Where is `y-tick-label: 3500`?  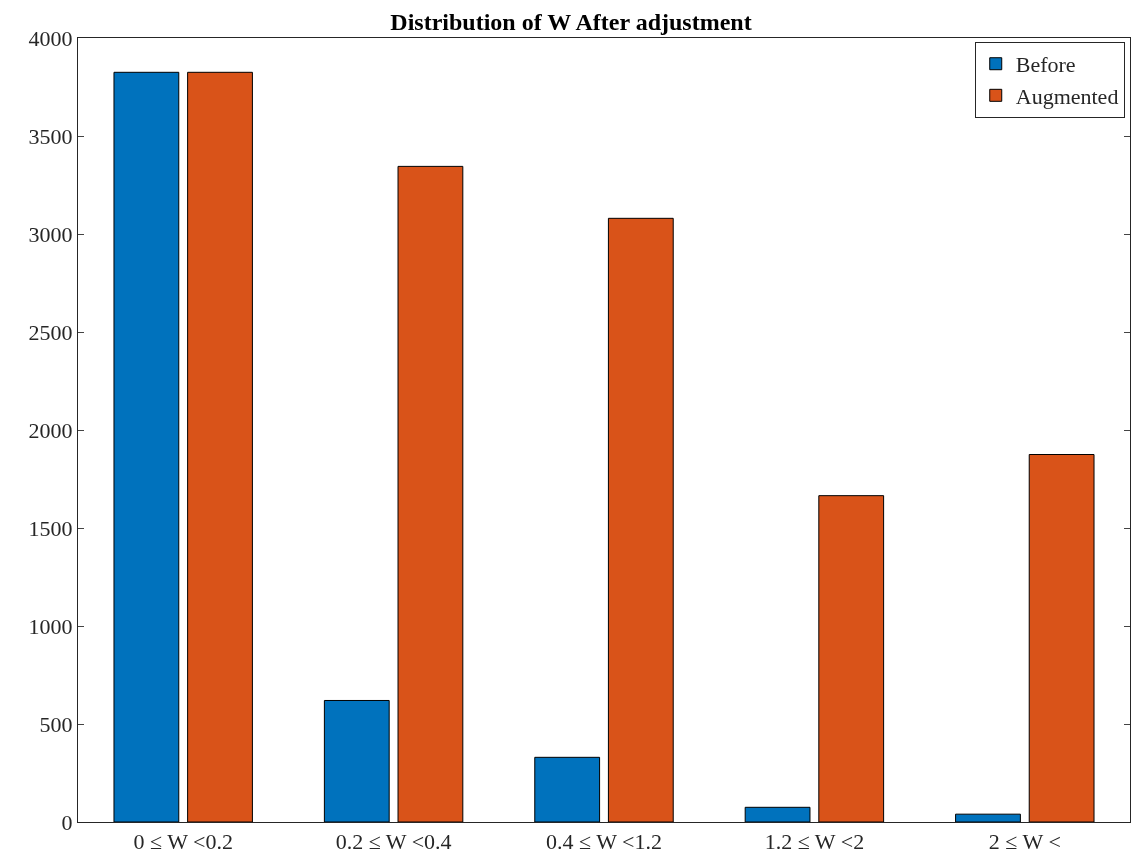
y-tick-label: 3500 is located at coordinates (50, 136).